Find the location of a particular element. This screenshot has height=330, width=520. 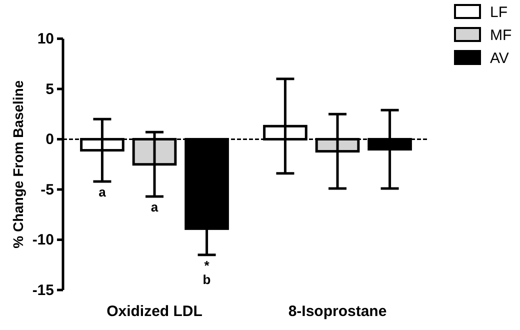

x-tick-label: Oxidized LDL is located at coordinates (154, 311).